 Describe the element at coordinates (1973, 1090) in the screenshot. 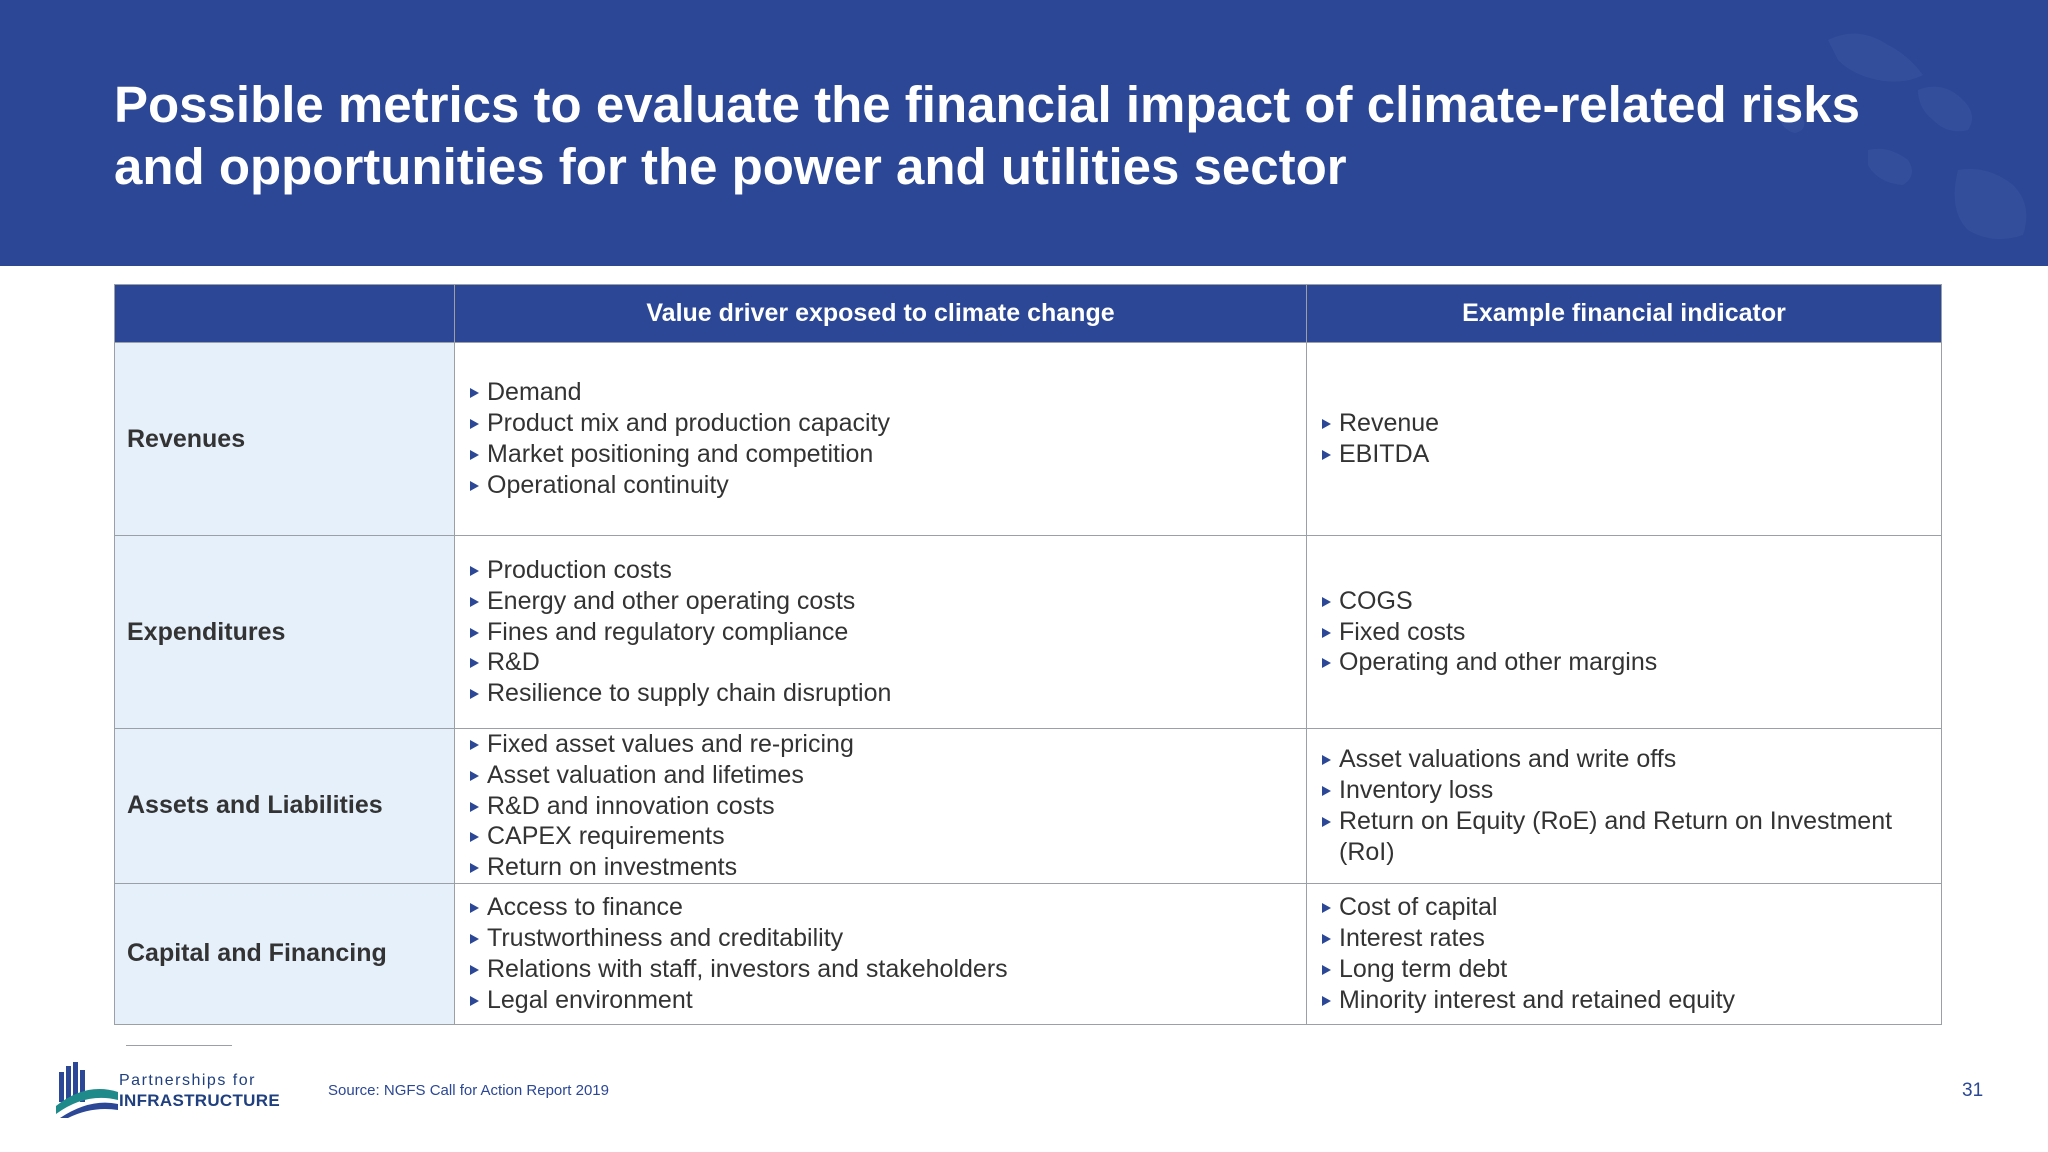

I see `page-number: 31` at that location.